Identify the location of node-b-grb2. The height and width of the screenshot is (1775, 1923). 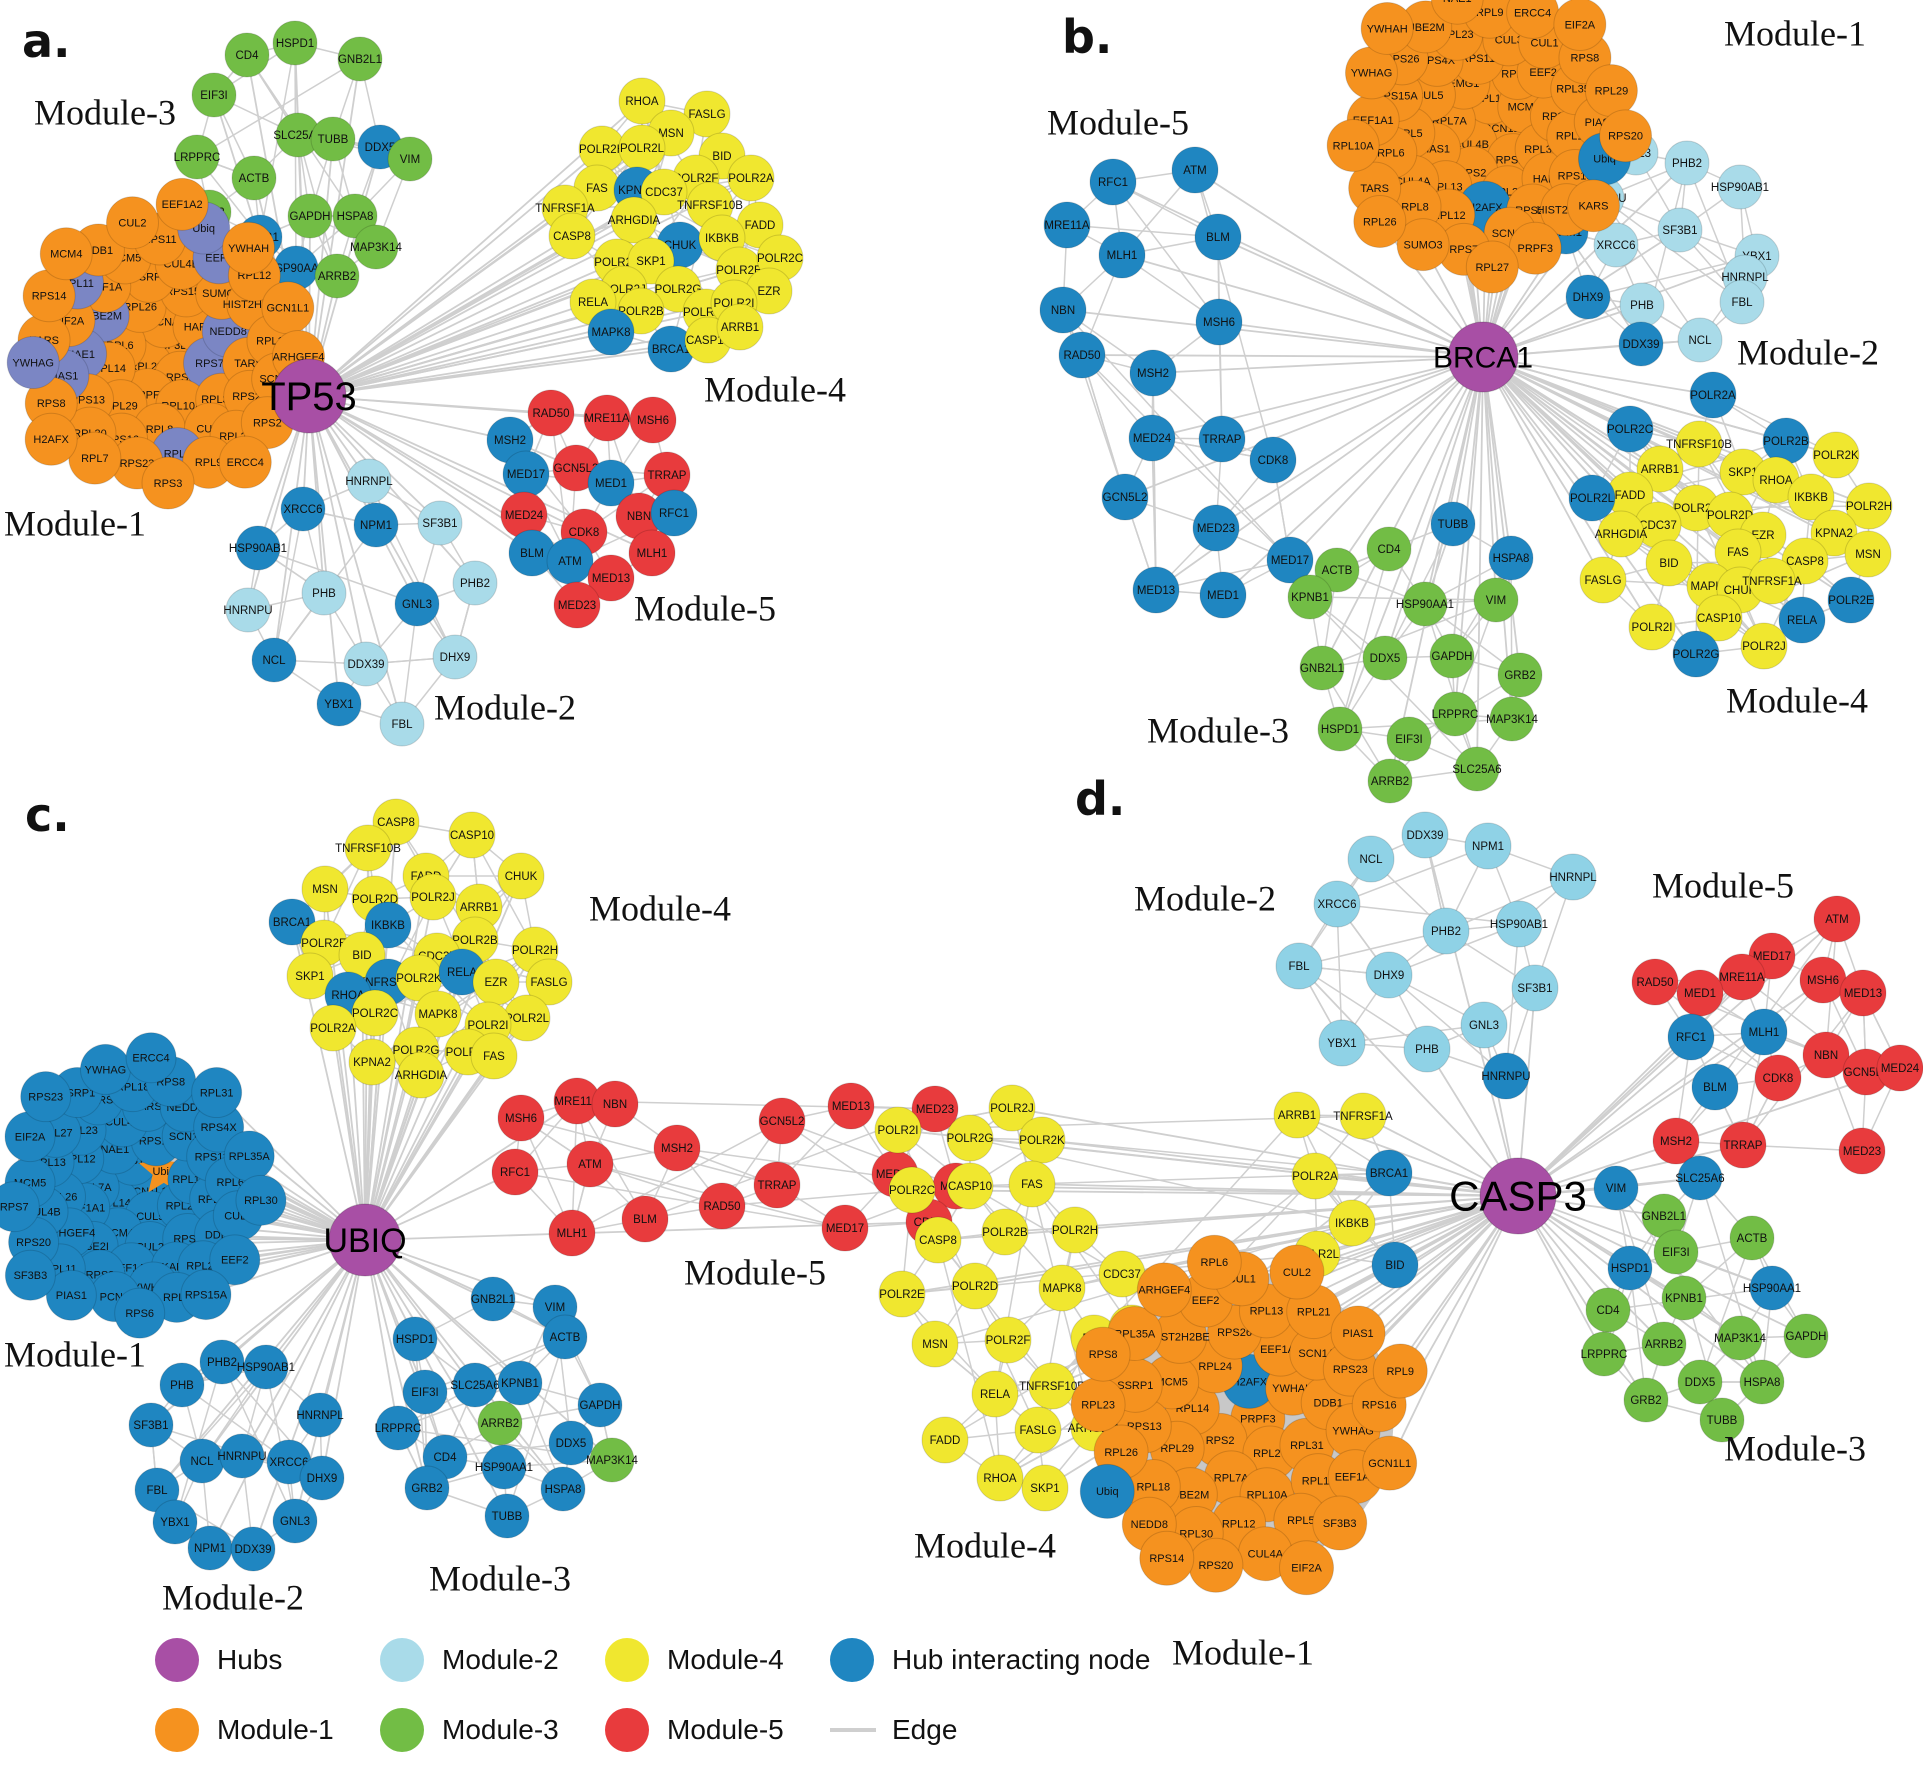
(1520, 675).